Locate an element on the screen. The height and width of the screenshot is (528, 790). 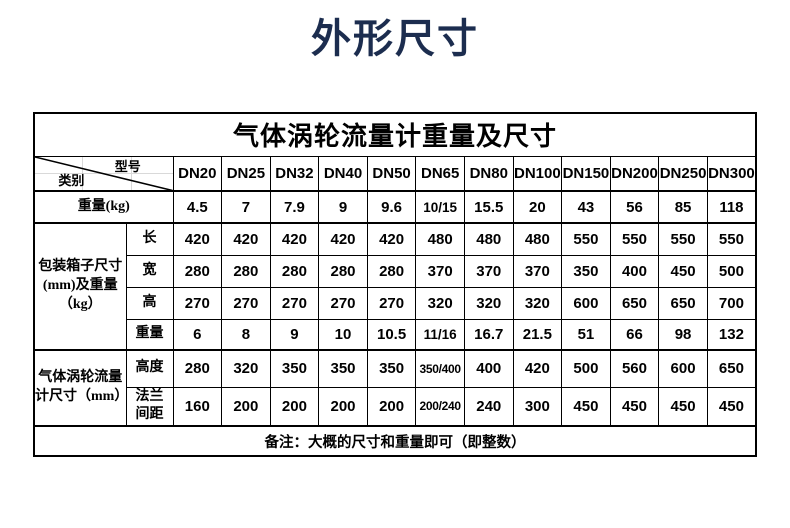
data-cell: 6 is located at coordinates (197, 334).